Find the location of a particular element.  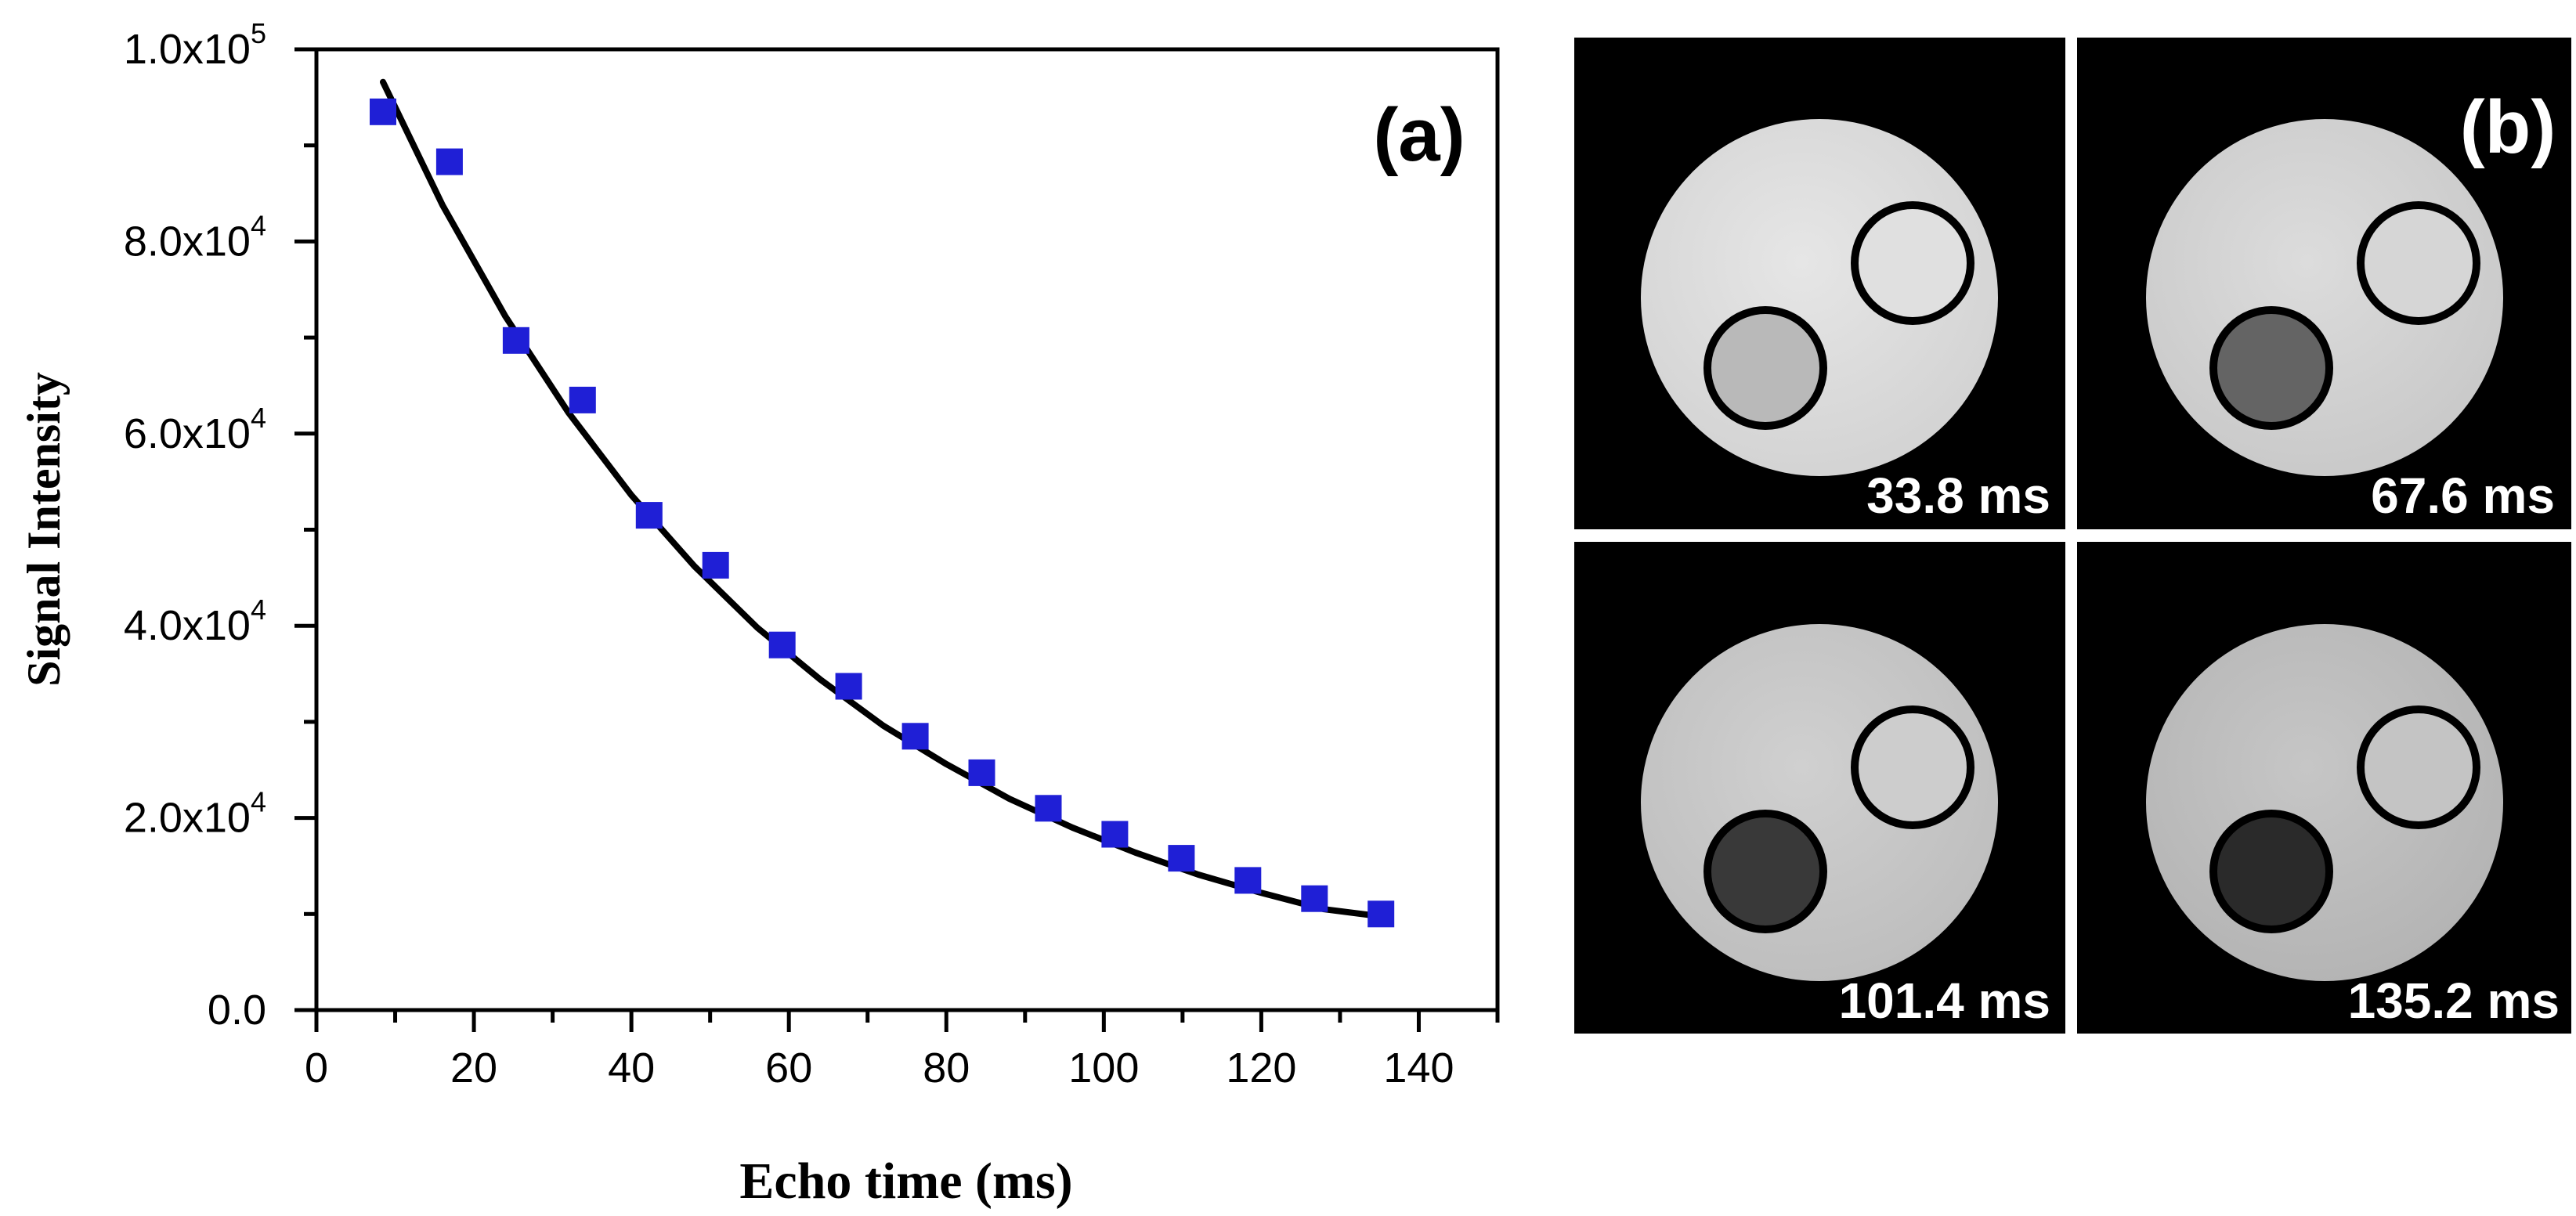

y-axis-tick-labels: 0.0 2.0x10⁴ 4.0x10⁴ 6.0x10⁴ 8.0x10⁴ 1.0x10⁵ is located at coordinates (195, 526).